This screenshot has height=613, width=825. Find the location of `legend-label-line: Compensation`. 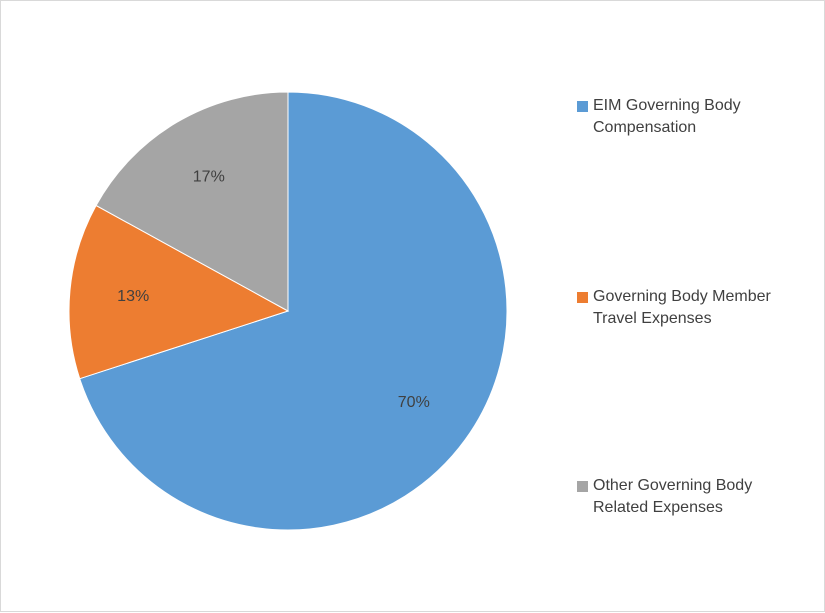

legend-label-line: Compensation is located at coordinates (645, 127).